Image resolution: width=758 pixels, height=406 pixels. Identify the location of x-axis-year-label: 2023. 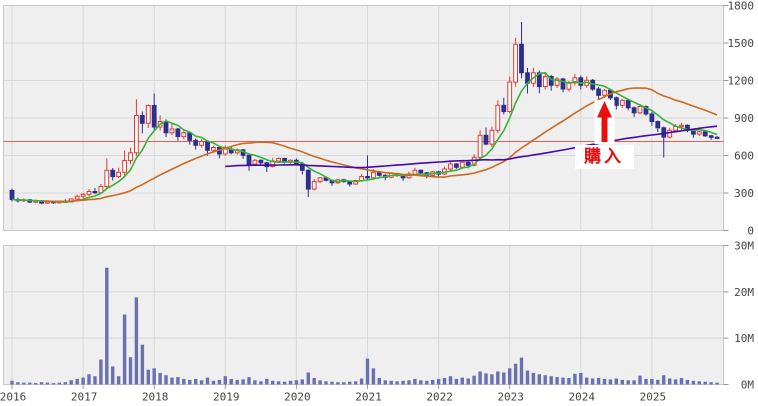
(510, 397).